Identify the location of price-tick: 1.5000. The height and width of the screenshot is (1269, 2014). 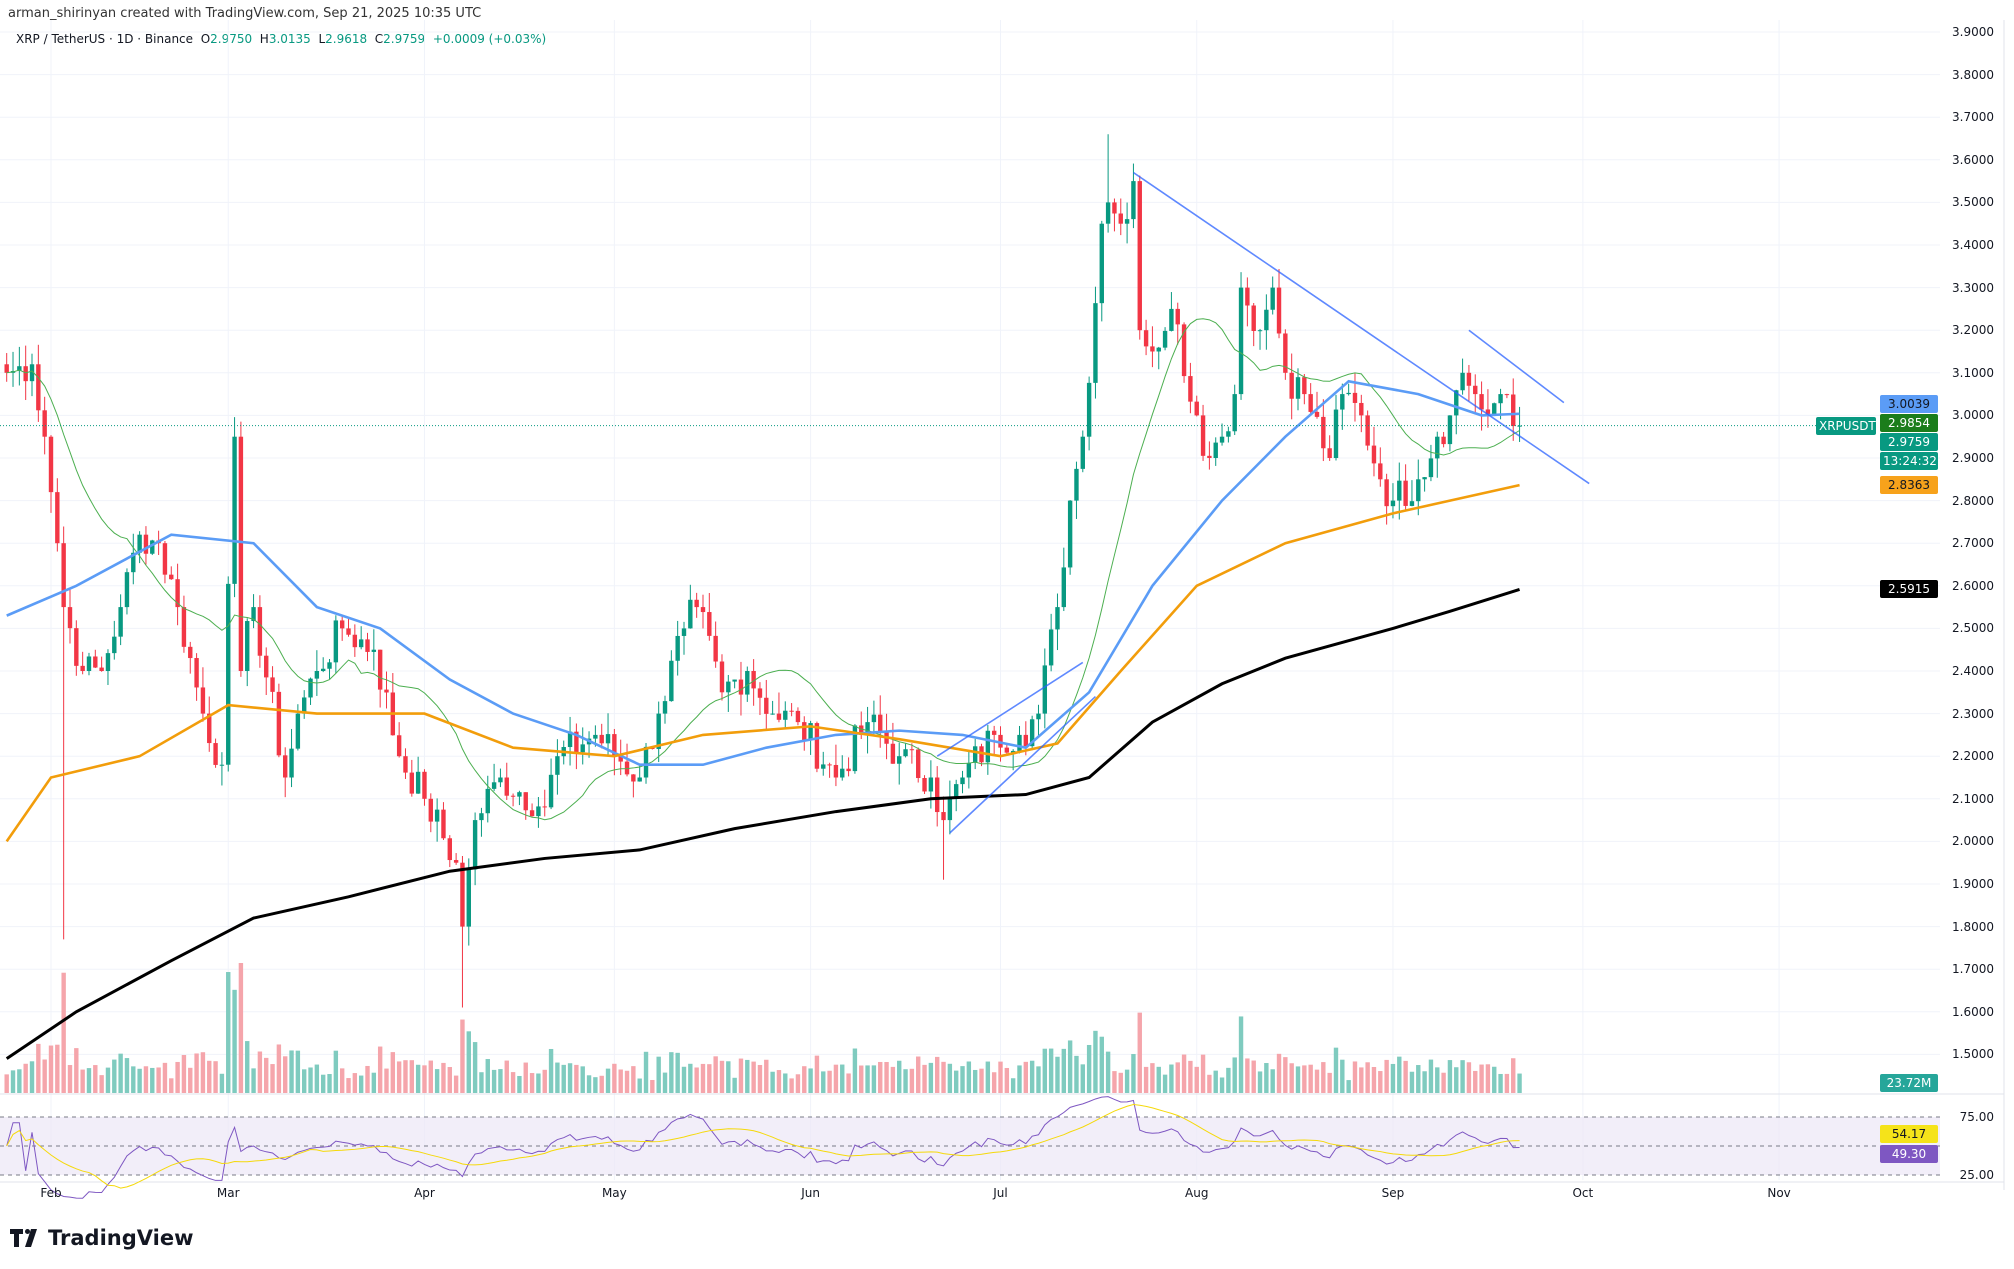
(1973, 1054).